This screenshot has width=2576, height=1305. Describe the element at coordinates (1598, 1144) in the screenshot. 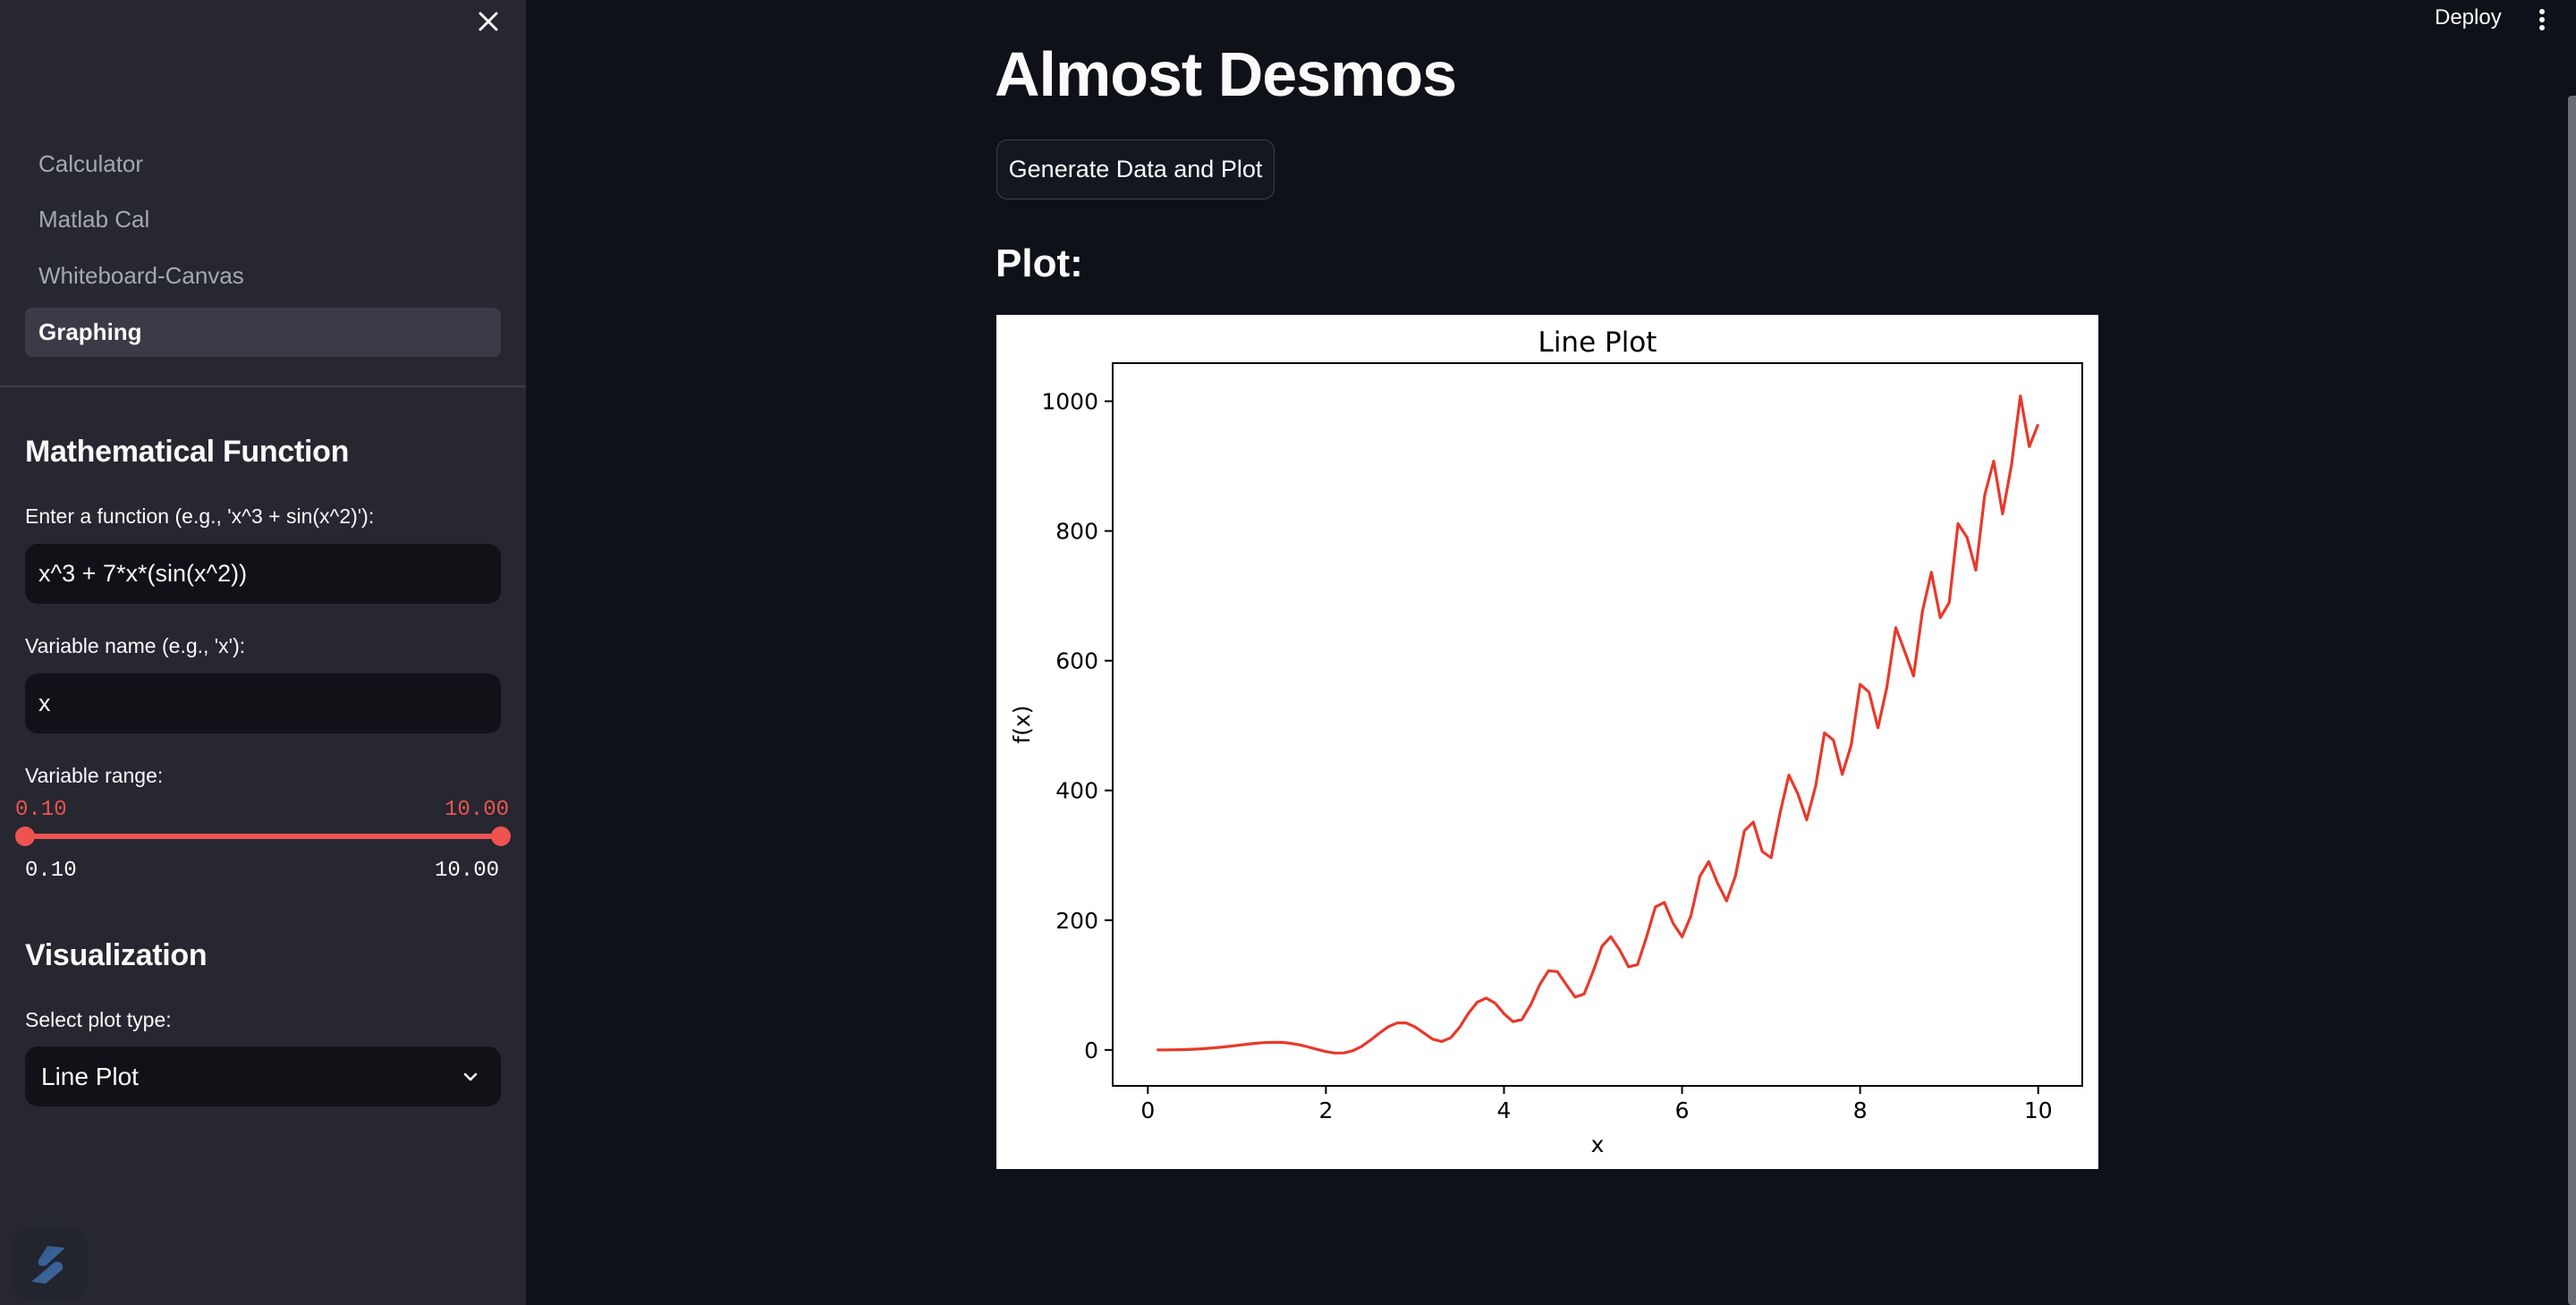

I see `chart-x-axis-label: x` at that location.